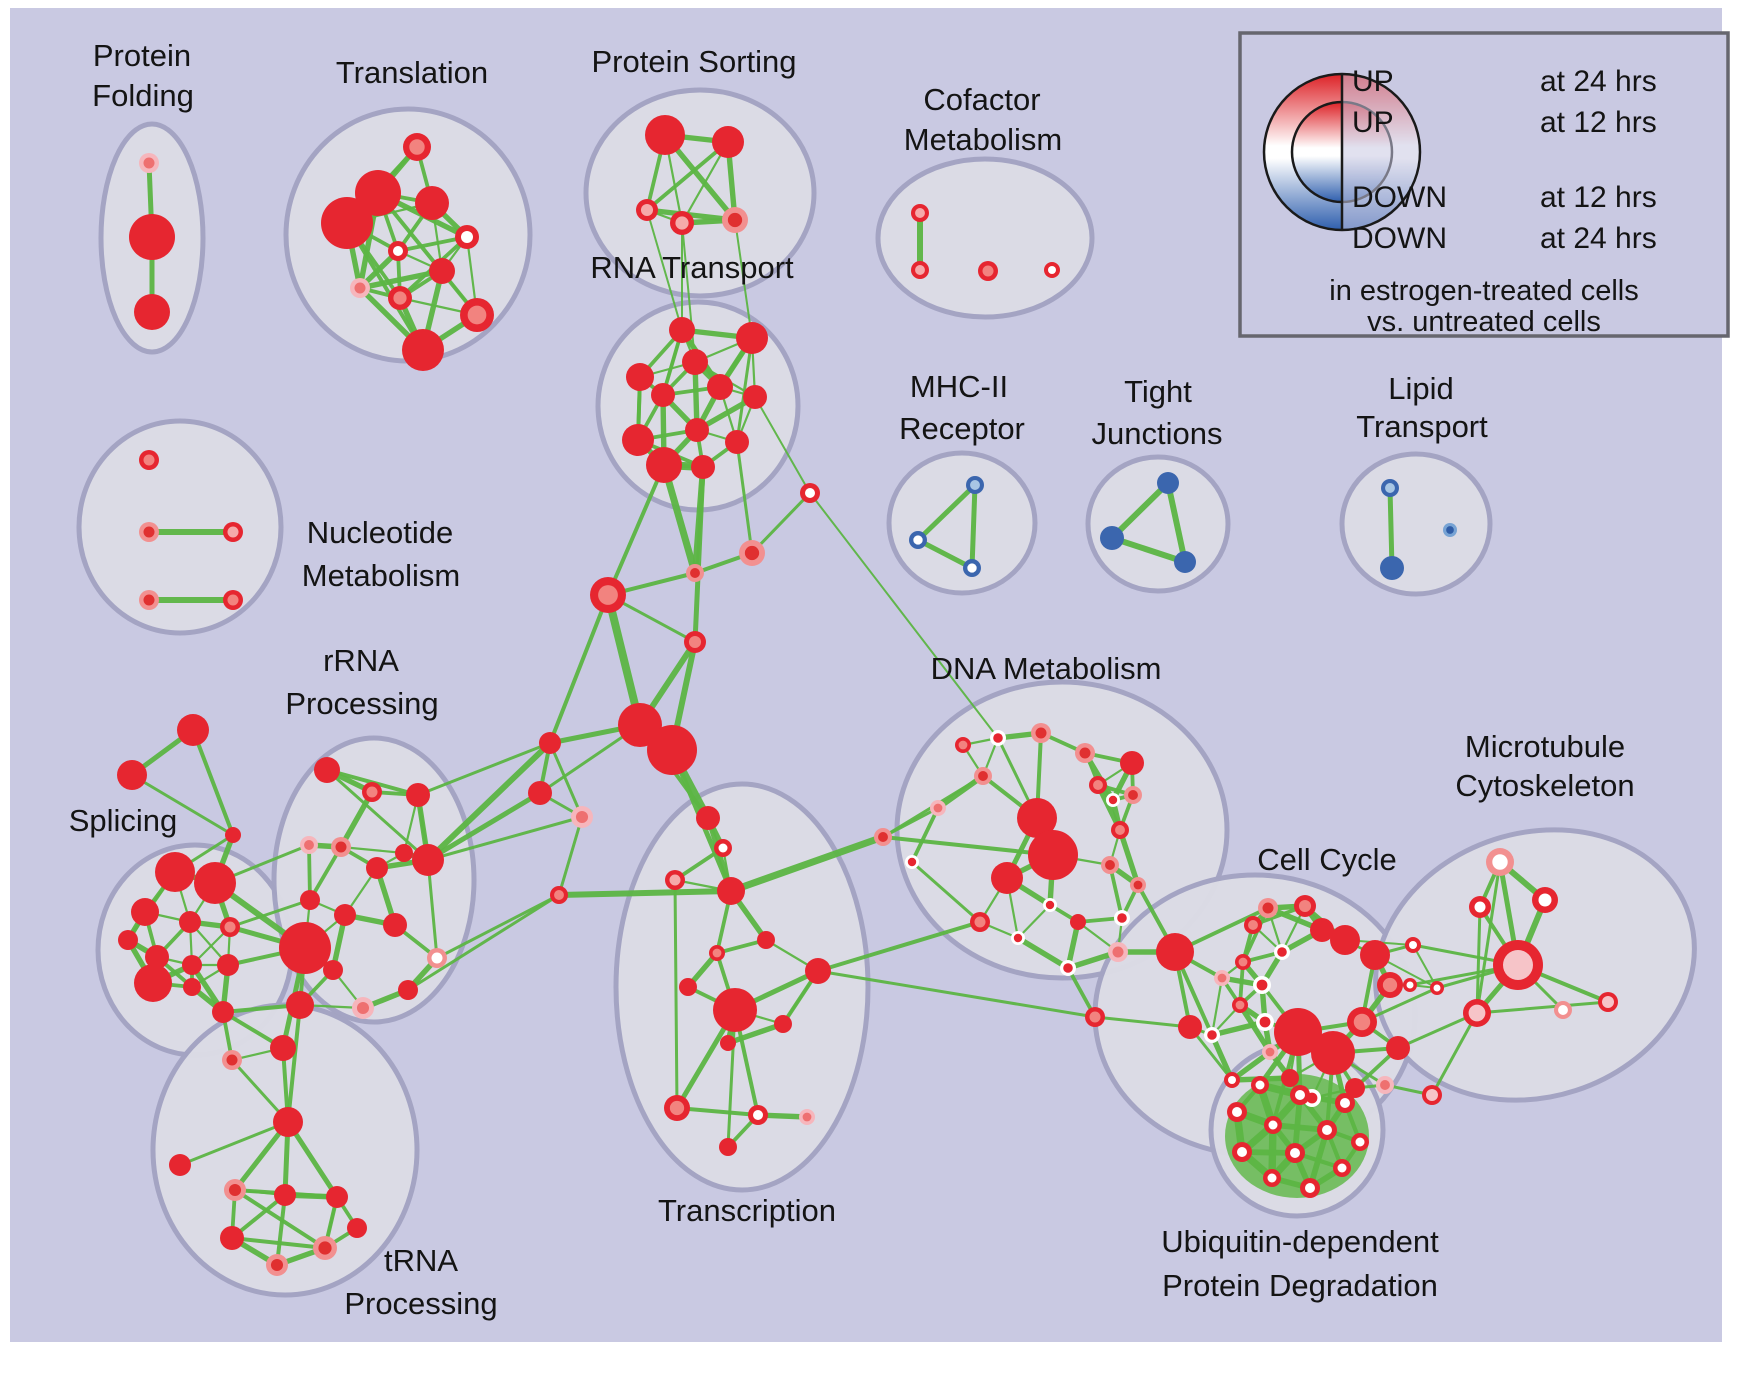  Describe the element at coordinates (356, 819) in the screenshot. I see `edge-rrna` at that location.